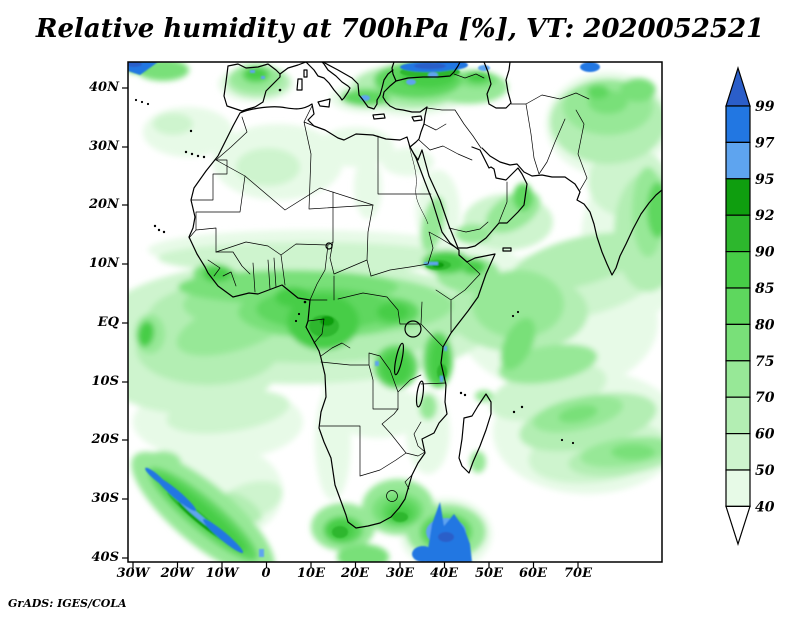 This screenshot has width=800, height=618. I want to click on lat-label: 40S, so click(105, 557).